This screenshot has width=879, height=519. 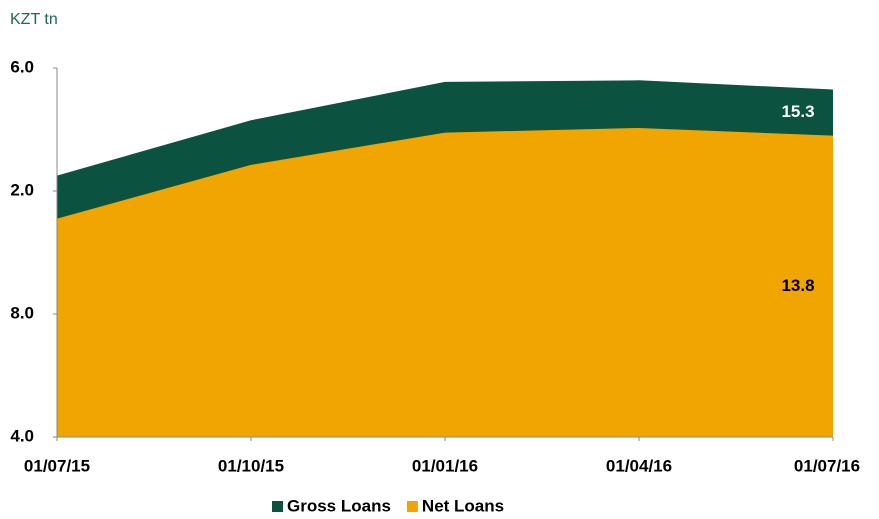 What do you see at coordinates (797, 285) in the screenshot?
I see `data-label: 13.8` at bounding box center [797, 285].